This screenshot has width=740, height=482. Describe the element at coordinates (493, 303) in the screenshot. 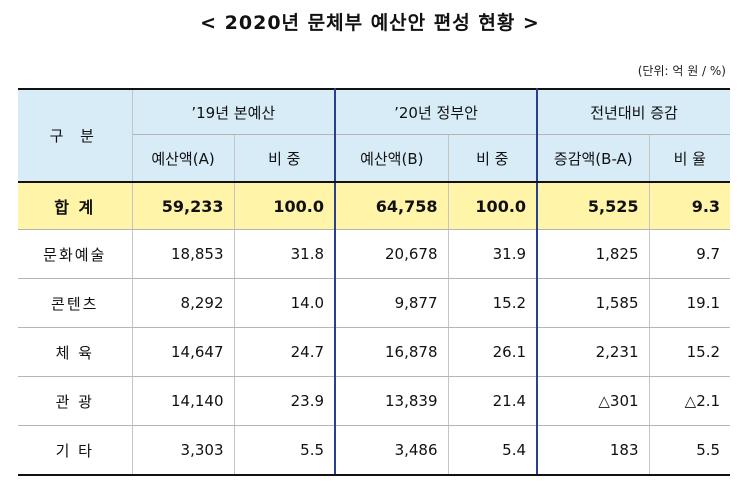

I see `share-2020-cell: 15.2` at that location.